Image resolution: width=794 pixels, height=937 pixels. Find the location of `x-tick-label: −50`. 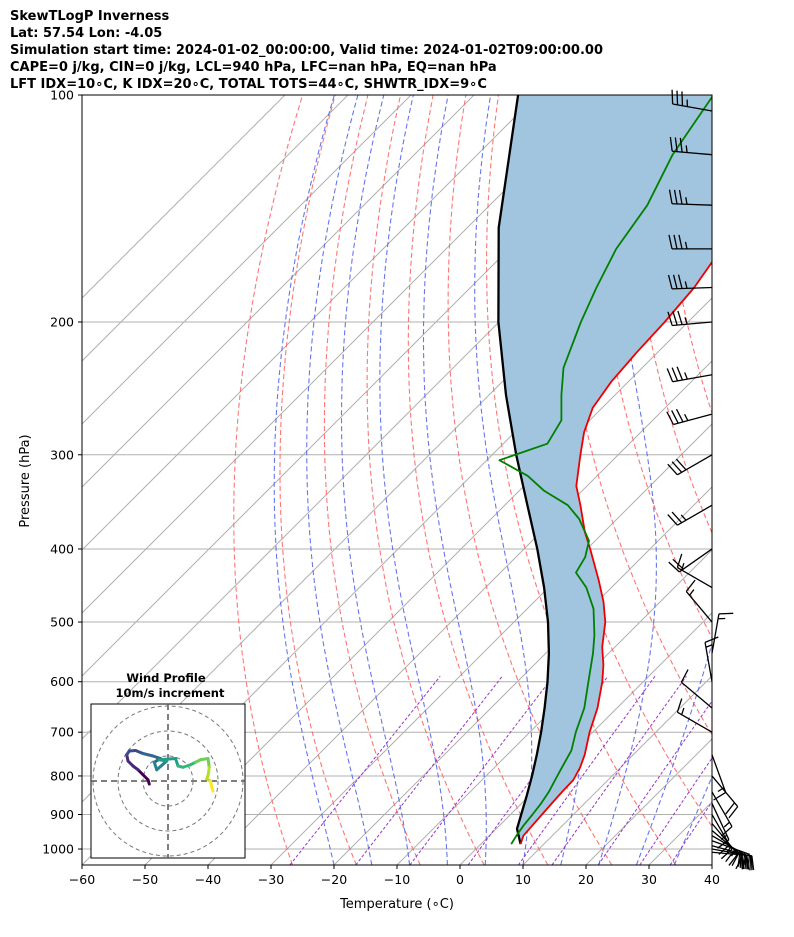

x-tick-label: −50 is located at coordinates (145, 879).